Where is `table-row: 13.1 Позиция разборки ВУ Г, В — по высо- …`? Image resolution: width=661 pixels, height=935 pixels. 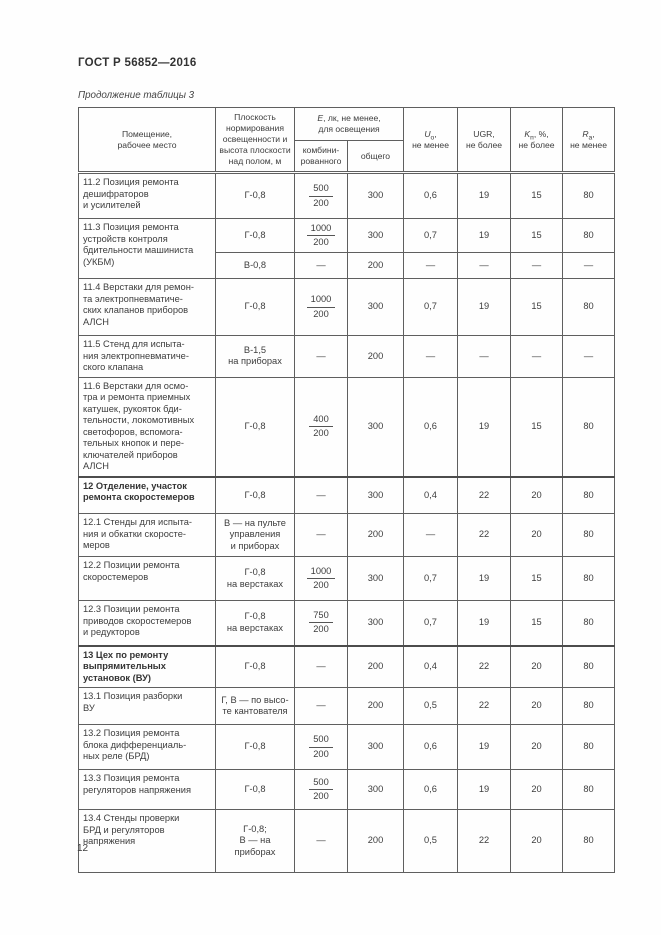
table-row: 13.1 Позиция разборки ВУ Г, В — по высо- … is located at coordinates (347, 706).